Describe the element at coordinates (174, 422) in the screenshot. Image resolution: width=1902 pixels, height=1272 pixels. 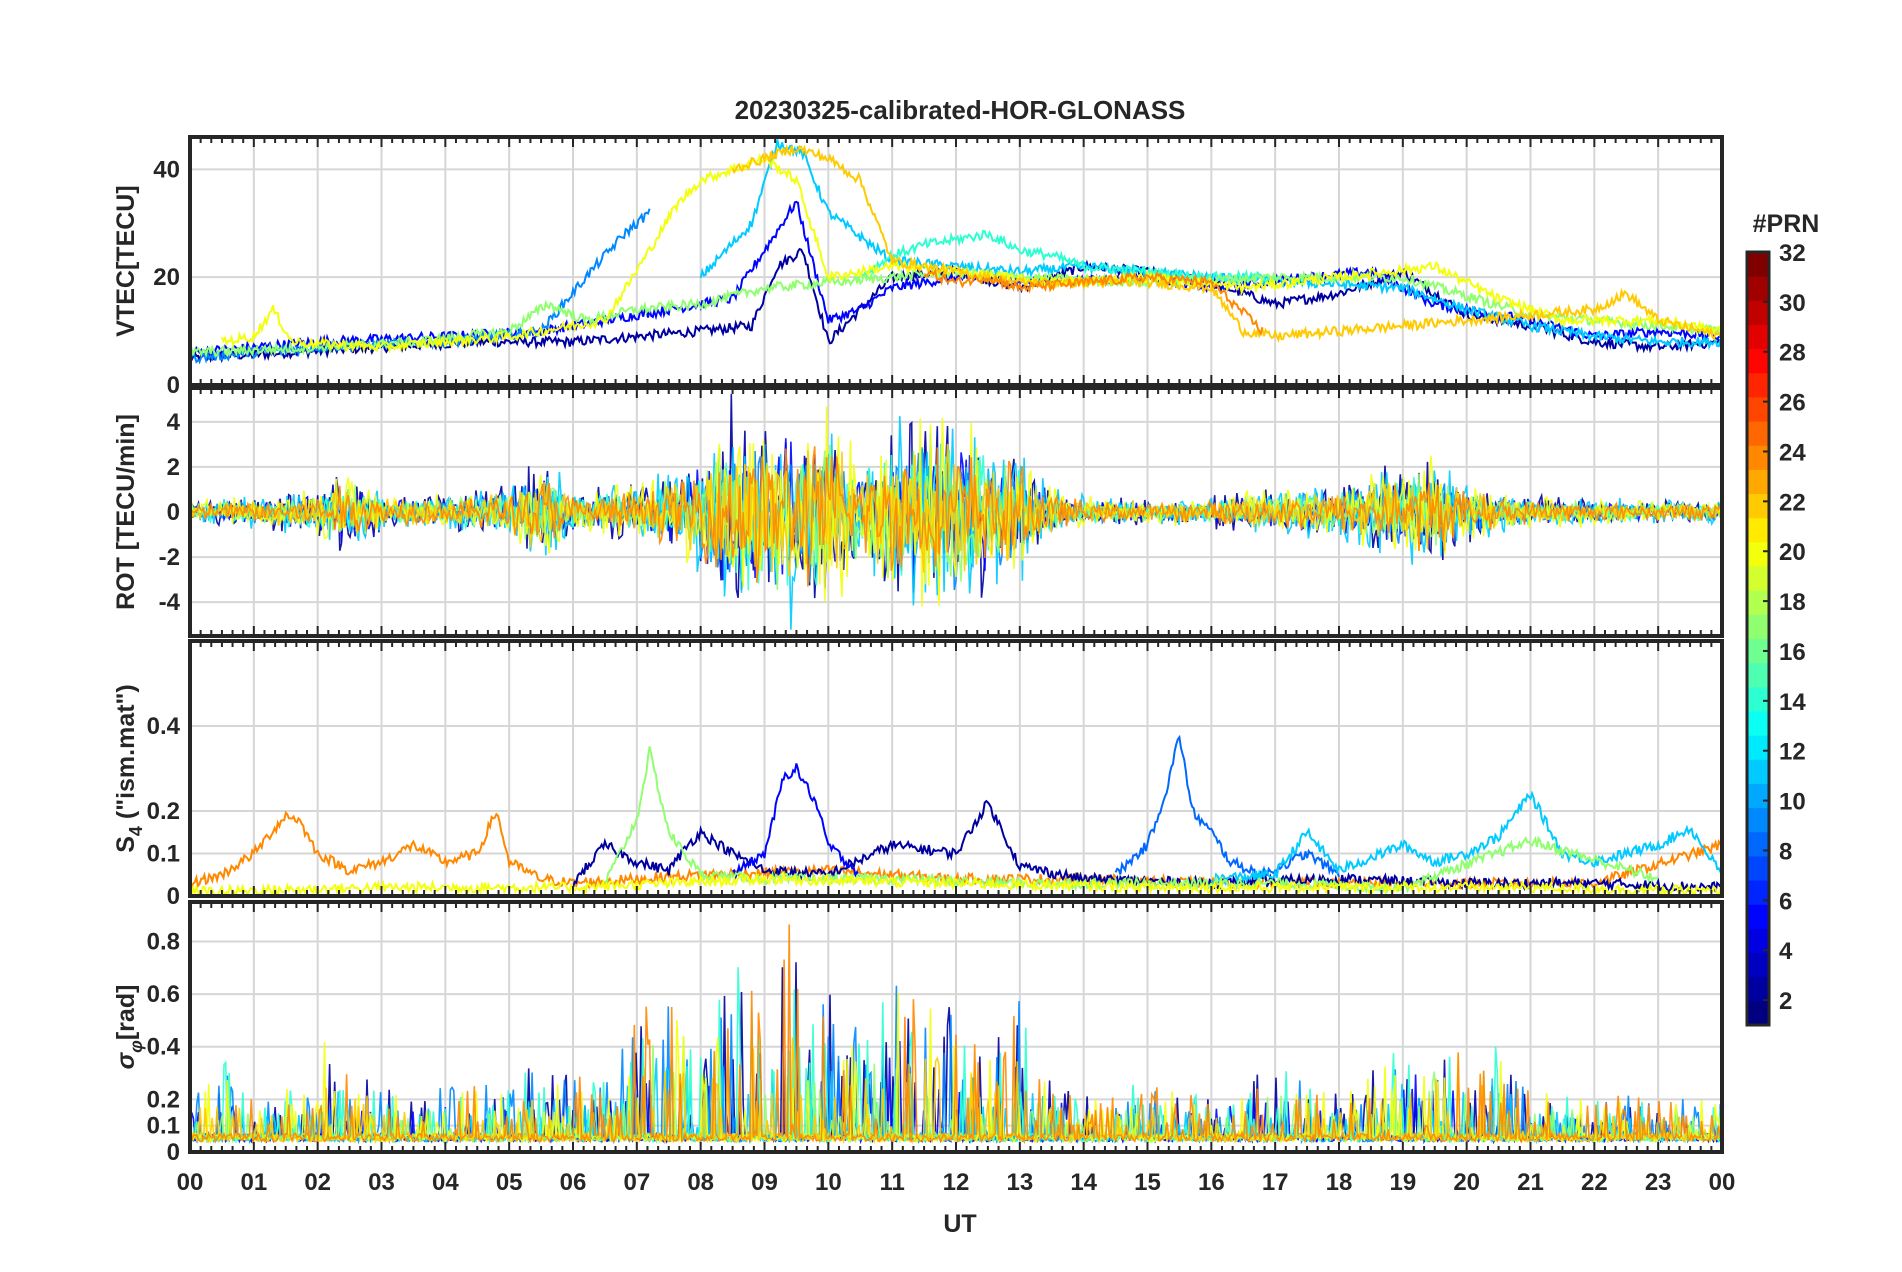
I see `y-tick-label: 4` at that location.